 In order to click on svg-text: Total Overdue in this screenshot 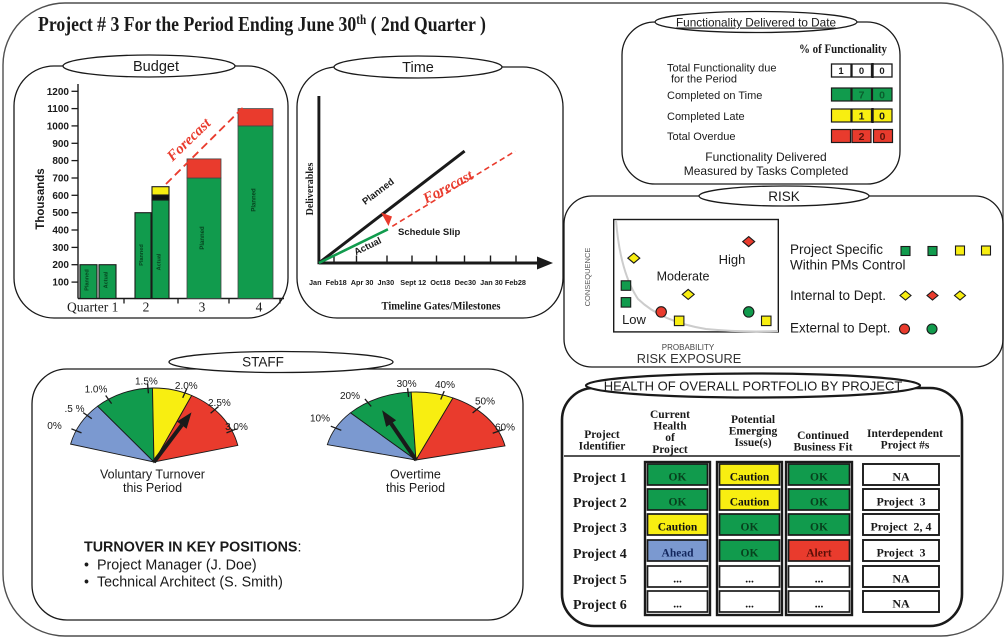, I will do `click(701, 137)`.